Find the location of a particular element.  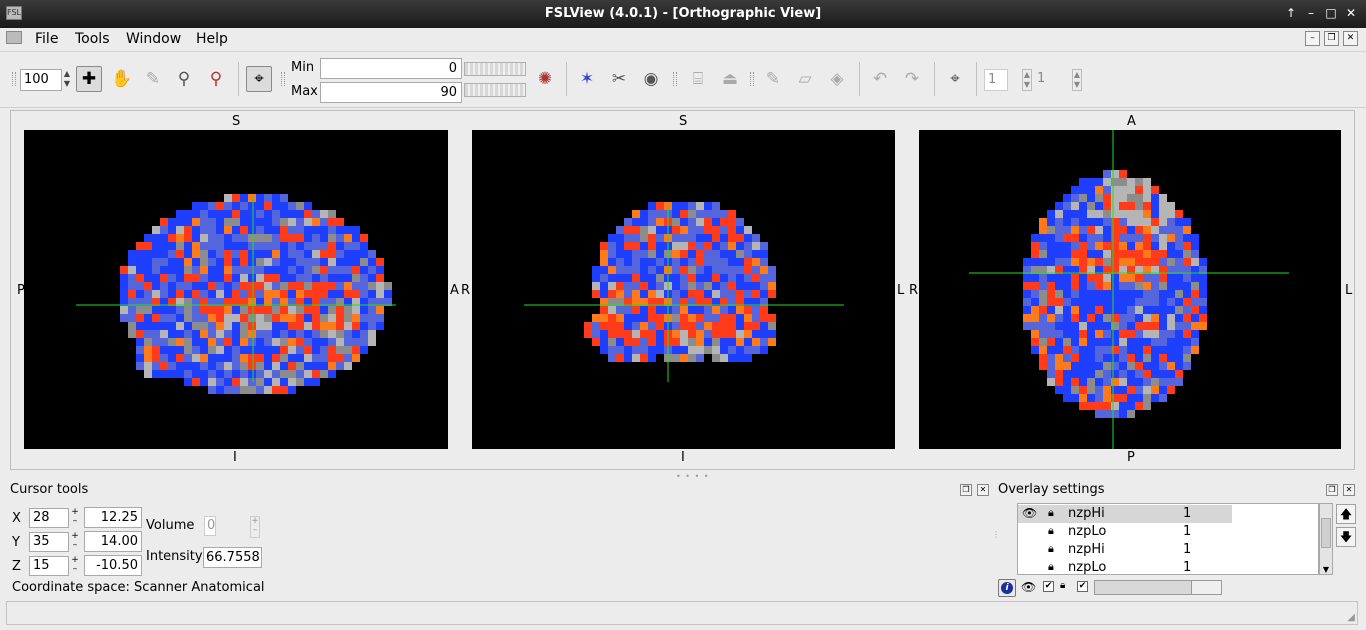

menu-tools: Tools is located at coordinates (92, 39).